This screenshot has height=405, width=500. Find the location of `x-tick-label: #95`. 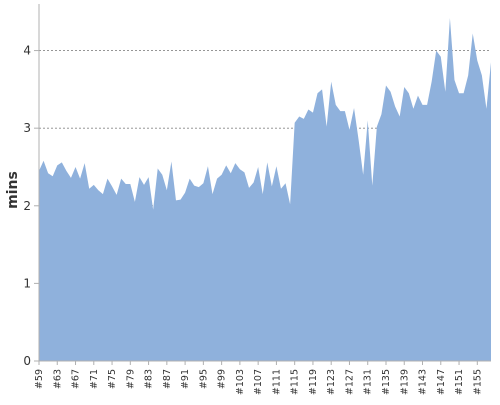

x-tick-label: #95 is located at coordinates (203, 379).